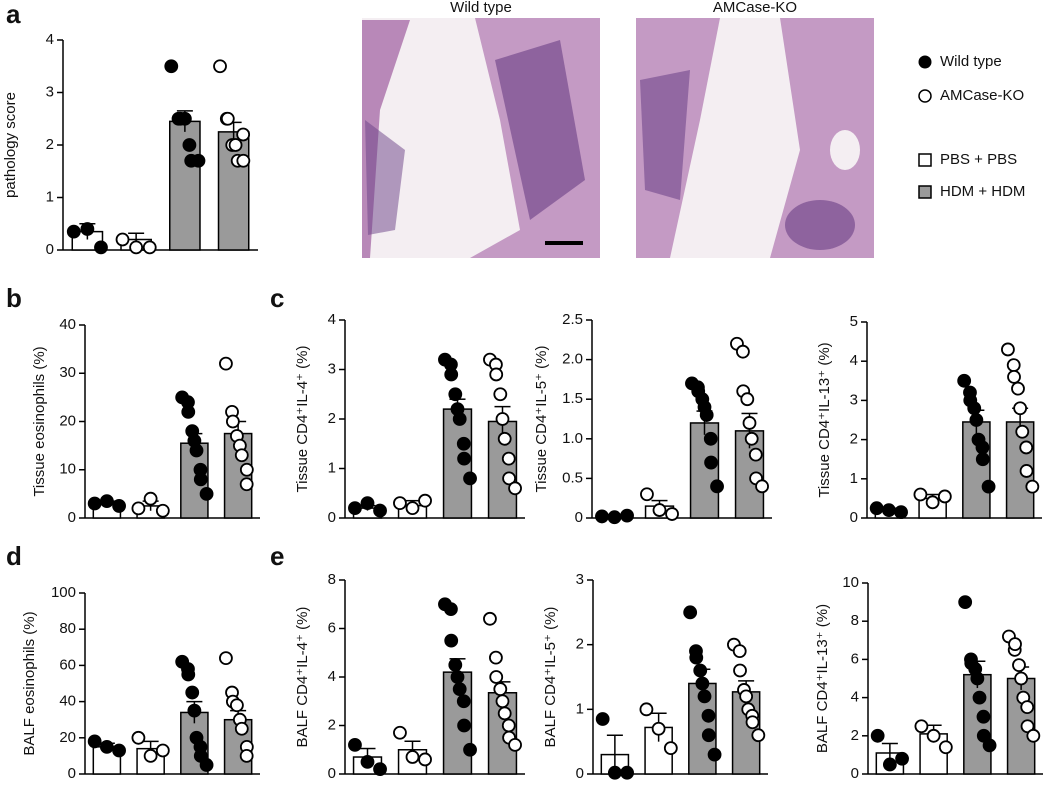 This screenshot has height=788, width=1050. Describe the element at coordinates (39, 421) in the screenshot. I see `y-axis-label: Tissue eosinophils (%)` at that location.